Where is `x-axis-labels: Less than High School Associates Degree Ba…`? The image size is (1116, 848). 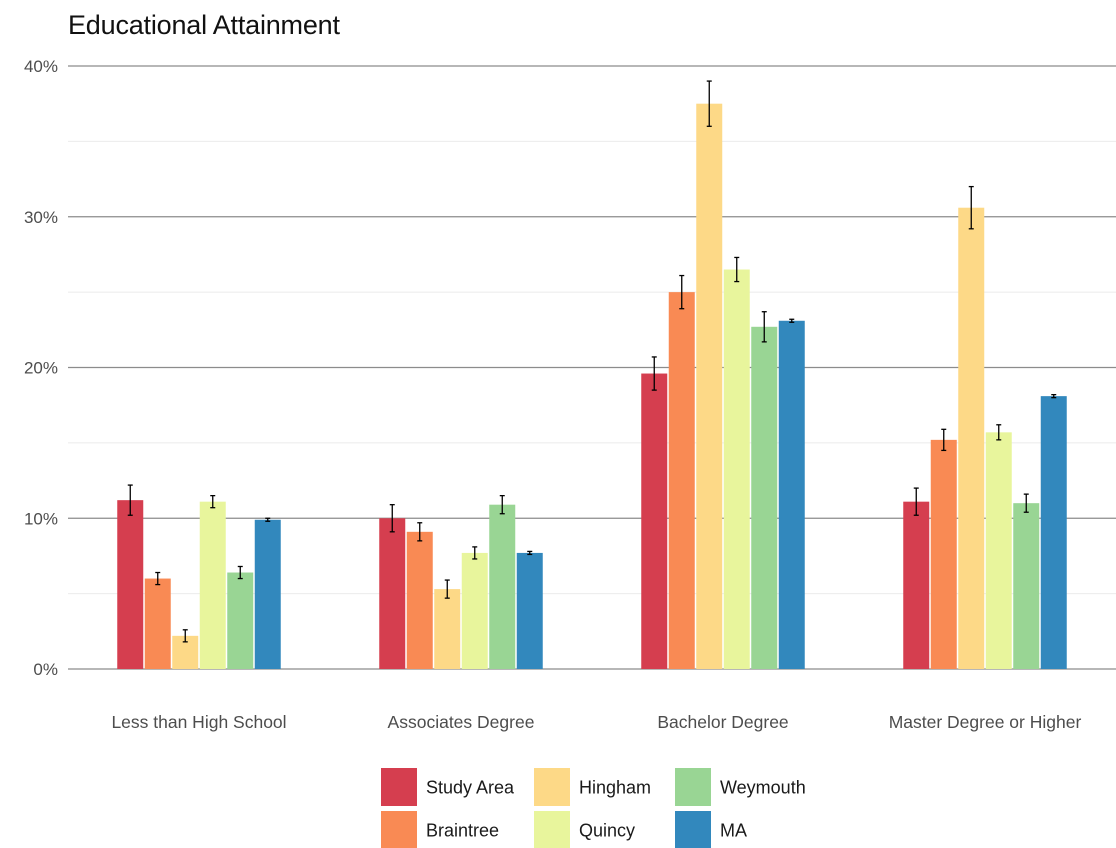 x-axis-labels: Less than High School Associates Degree Ba… is located at coordinates (596, 722).